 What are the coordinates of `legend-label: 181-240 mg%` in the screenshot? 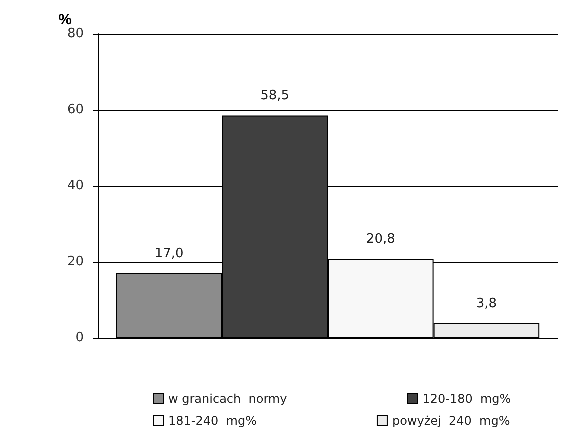 It's located at (212, 421).